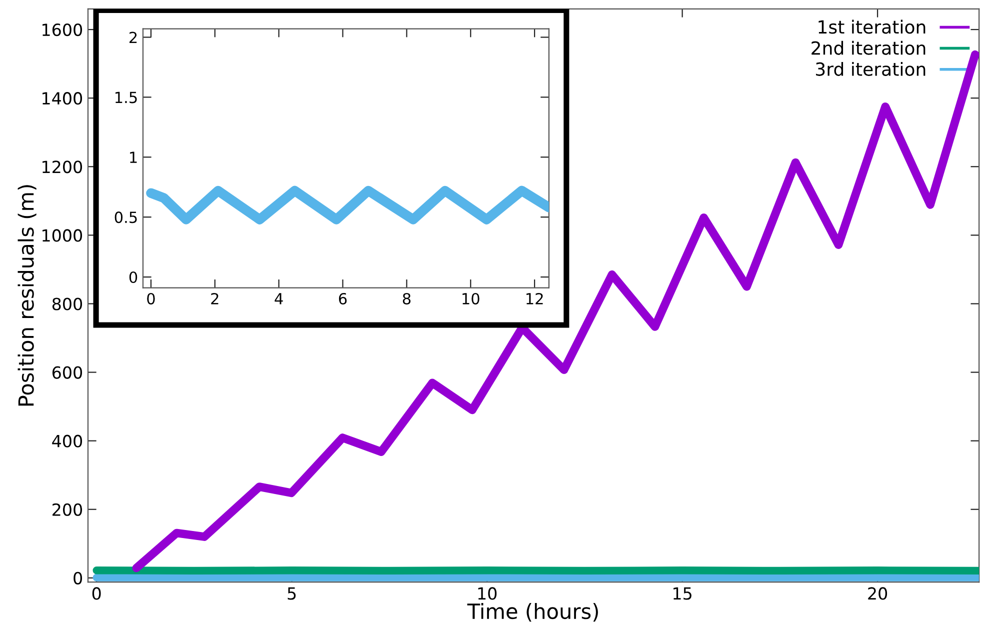 The height and width of the screenshot is (641, 982). What do you see at coordinates (62, 98) in the screenshot?
I see `y-tick-label: 1400` at bounding box center [62, 98].